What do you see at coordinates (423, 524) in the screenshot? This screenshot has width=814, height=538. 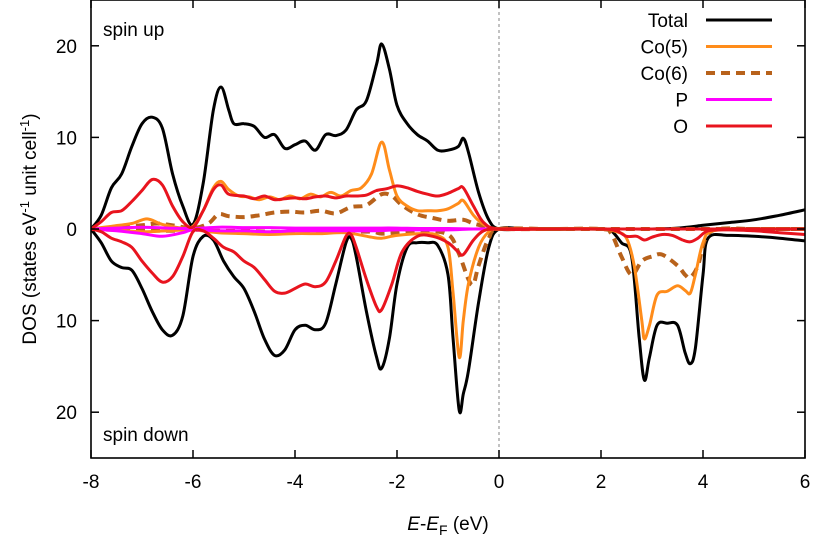 I see `x-axis-label-dash: -` at bounding box center [423, 524].